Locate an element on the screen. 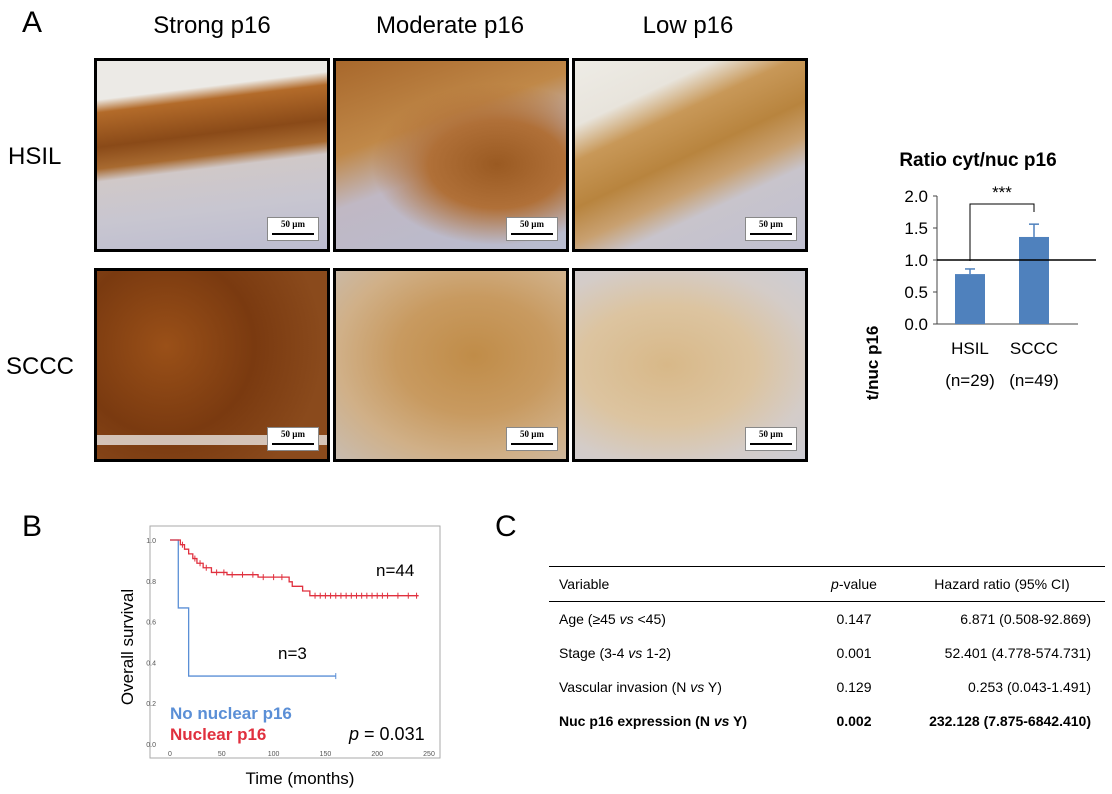  panel-label-b: B is located at coordinates (32, 526).